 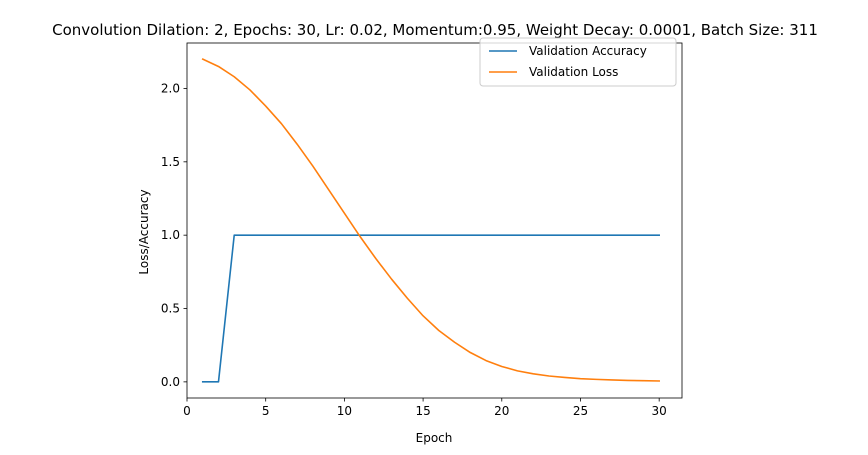 What do you see at coordinates (434, 438) in the screenshot?
I see `x-axis-label: Epoch` at bounding box center [434, 438].